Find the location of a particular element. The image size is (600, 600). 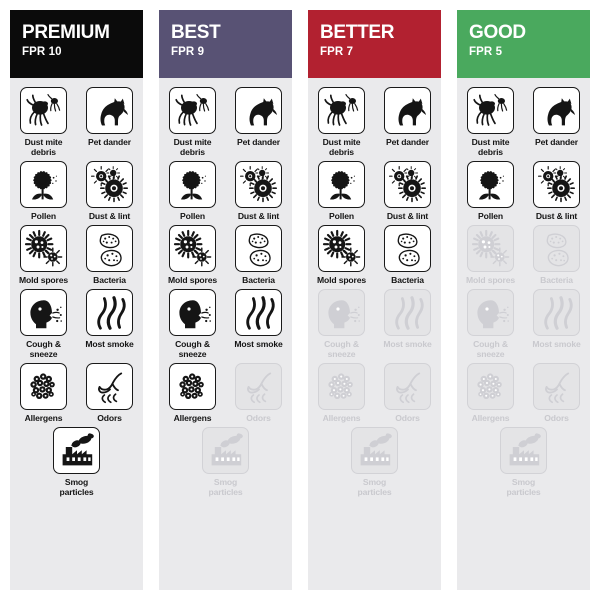

column-title: PREMIUM is located at coordinates (66, 32).